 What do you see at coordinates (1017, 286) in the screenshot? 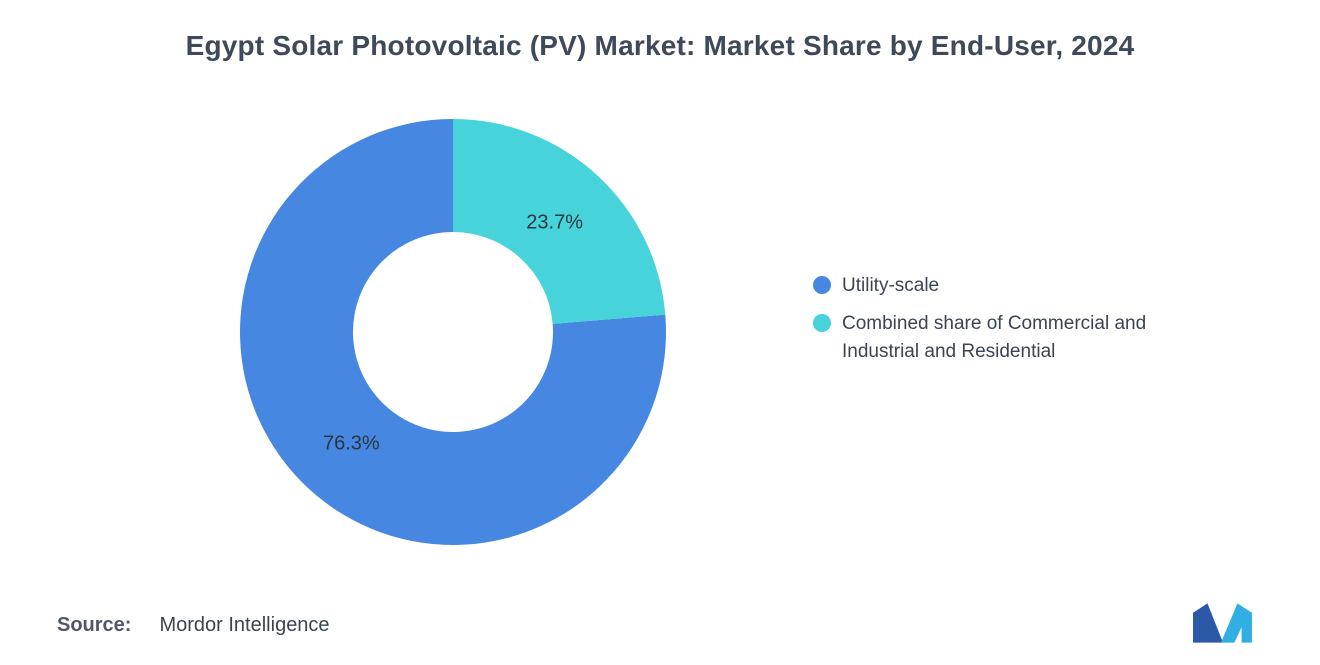
I see `legend-item-utility-scale: Utility-scale` at bounding box center [1017, 286].